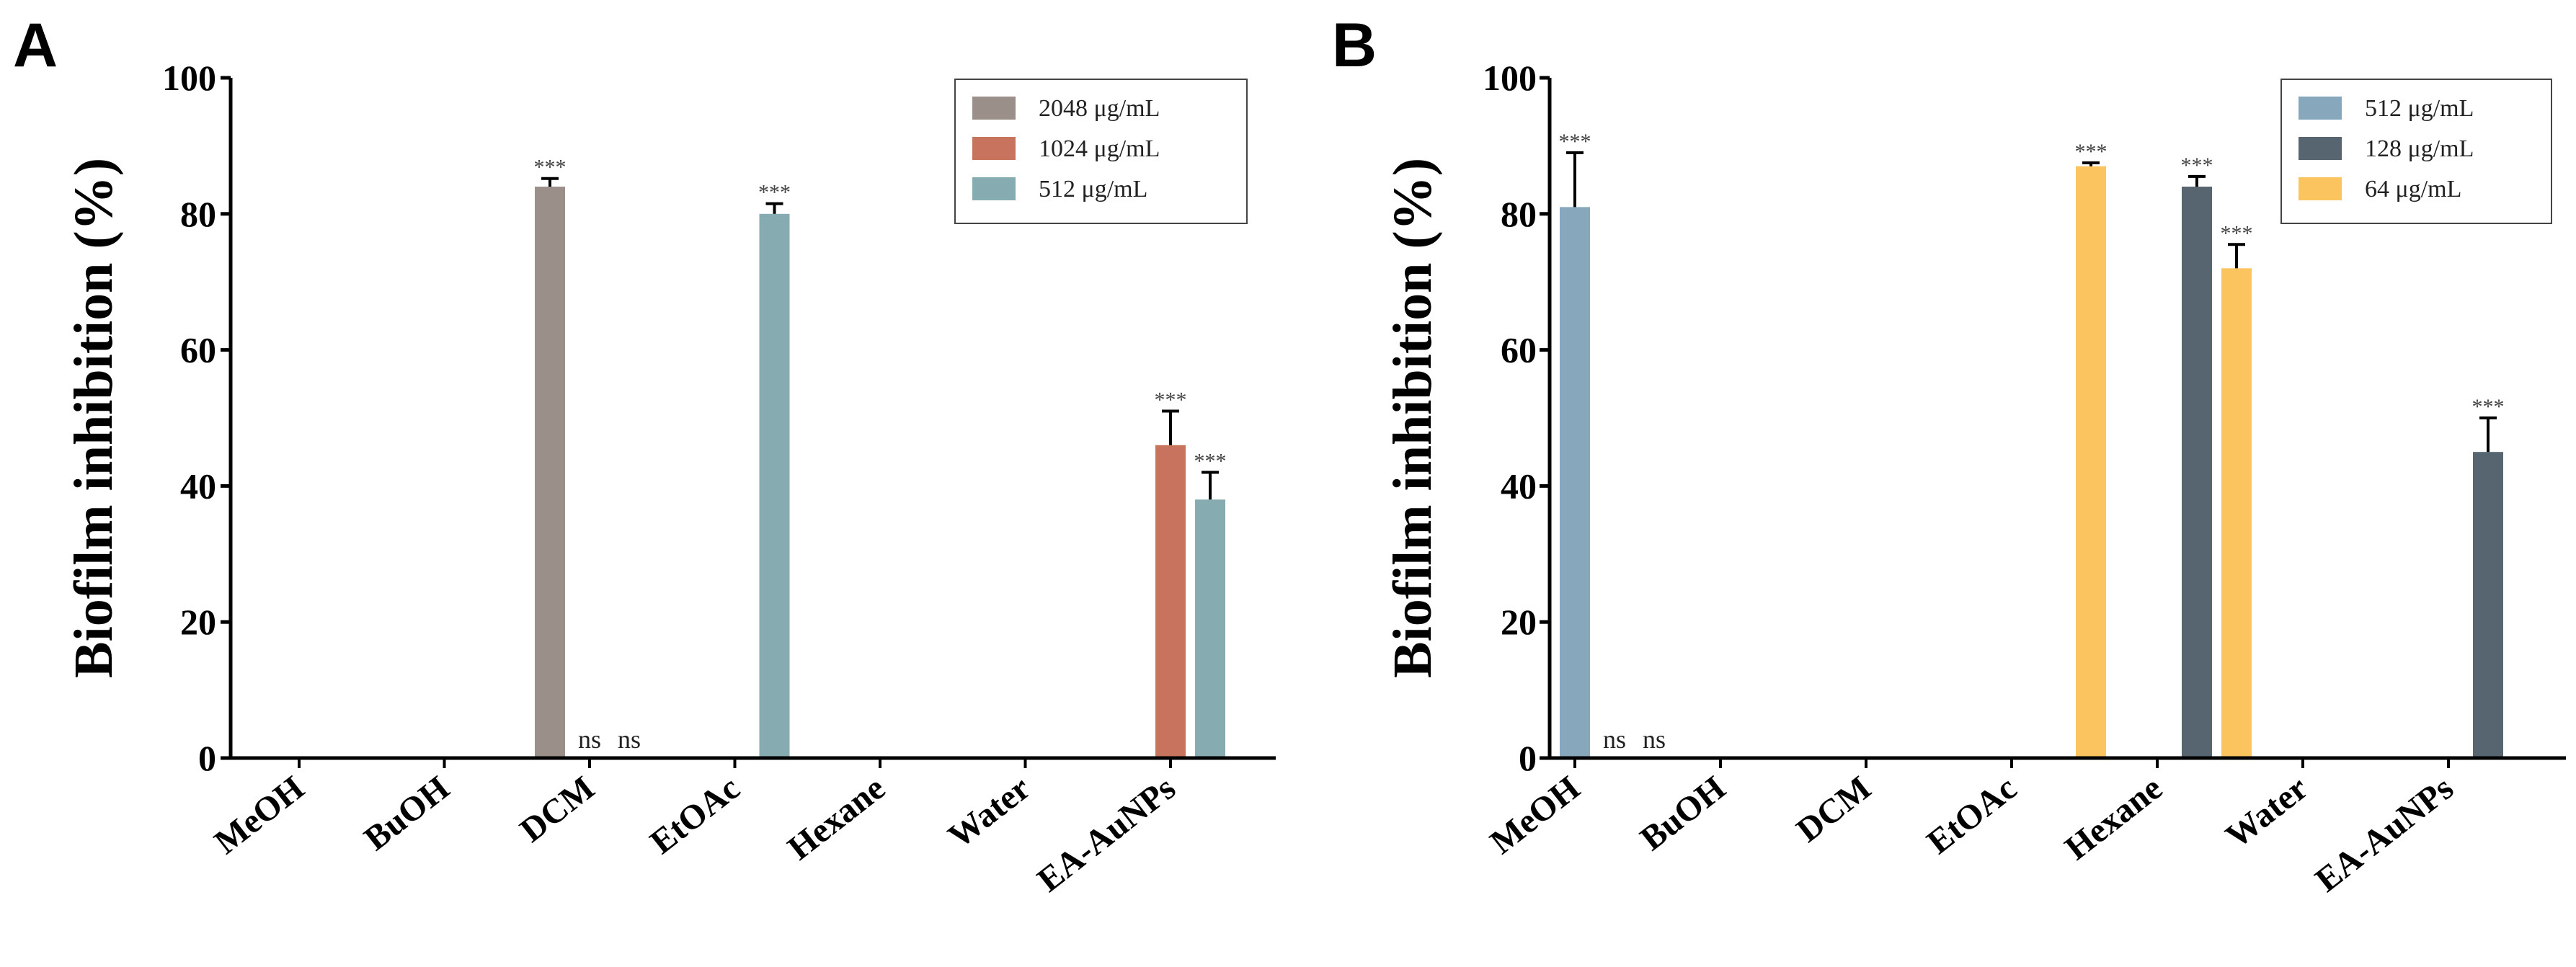 Image resolution: width=2576 pixels, height=967 pixels. Describe the element at coordinates (1354, 45) in the screenshot. I see `panel-letter-b: B` at that location.